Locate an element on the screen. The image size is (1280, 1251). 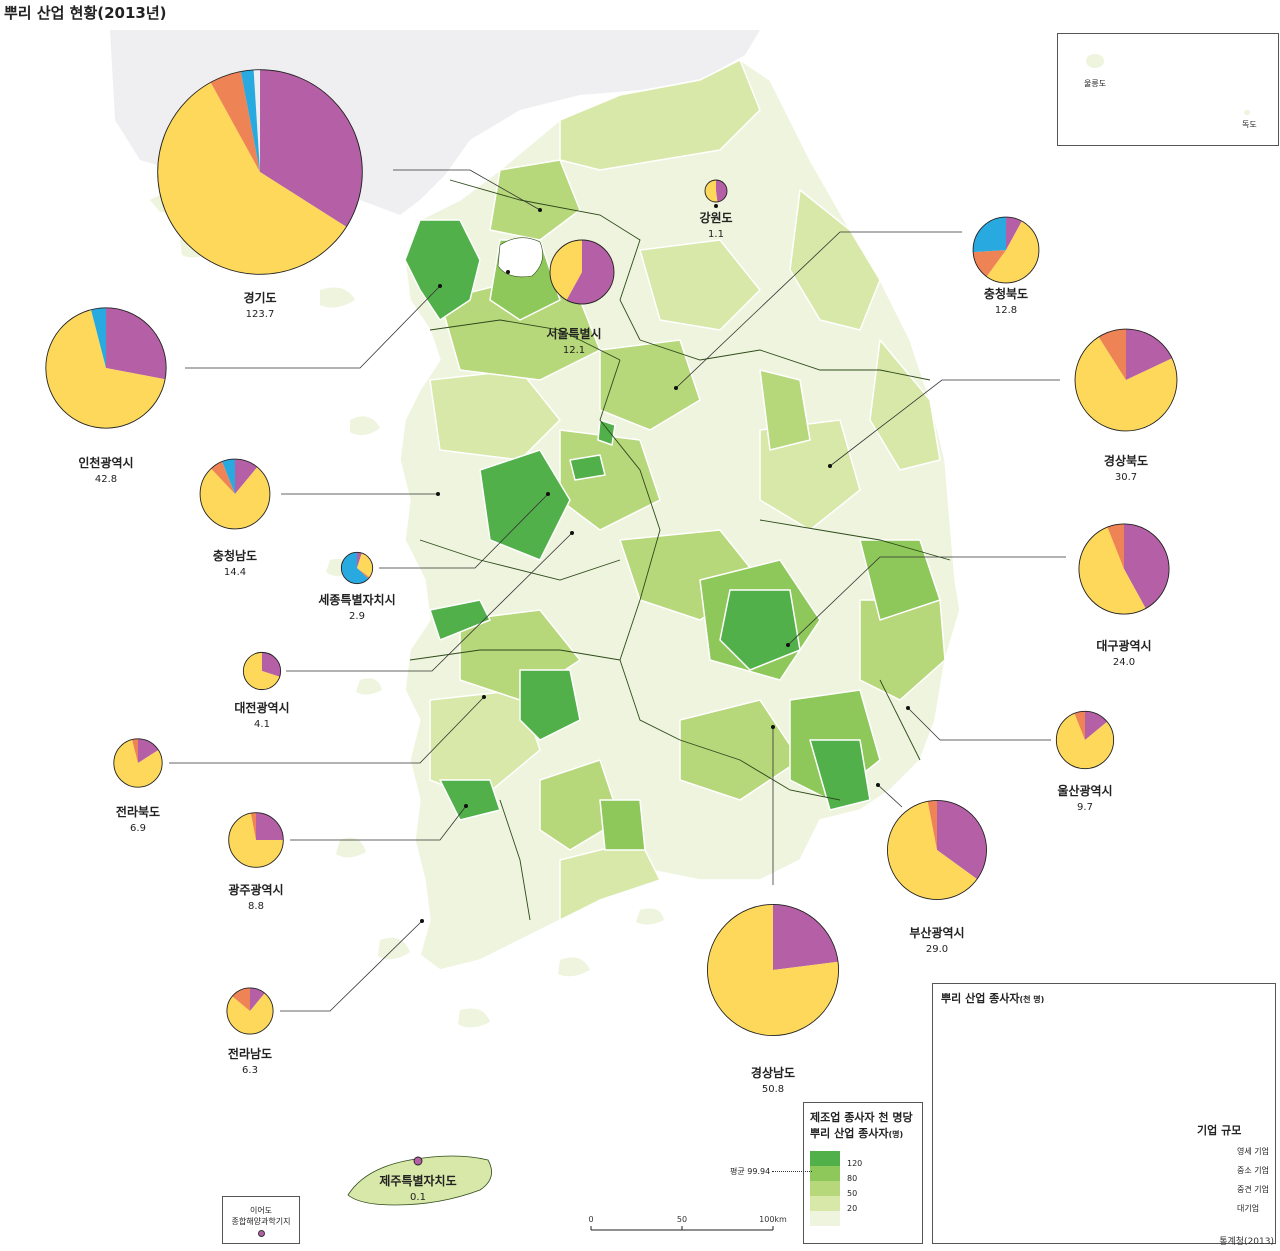
scale-bar: 0 50 100km is located at coordinates (687, 1223).